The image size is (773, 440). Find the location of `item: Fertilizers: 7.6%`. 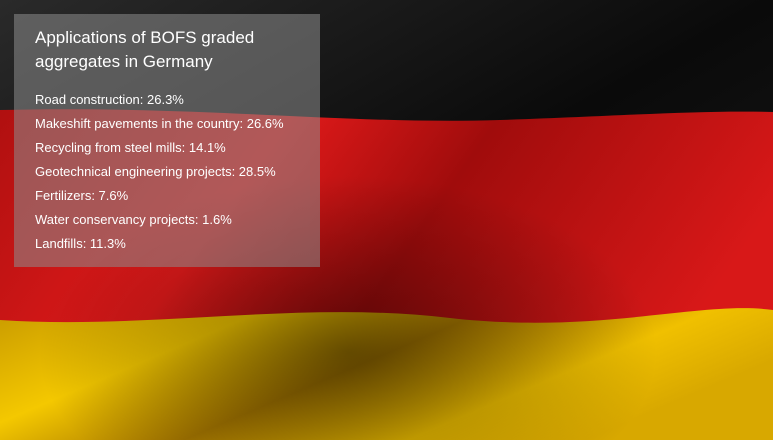

item: Fertilizers: 7.6% is located at coordinates (82, 195).